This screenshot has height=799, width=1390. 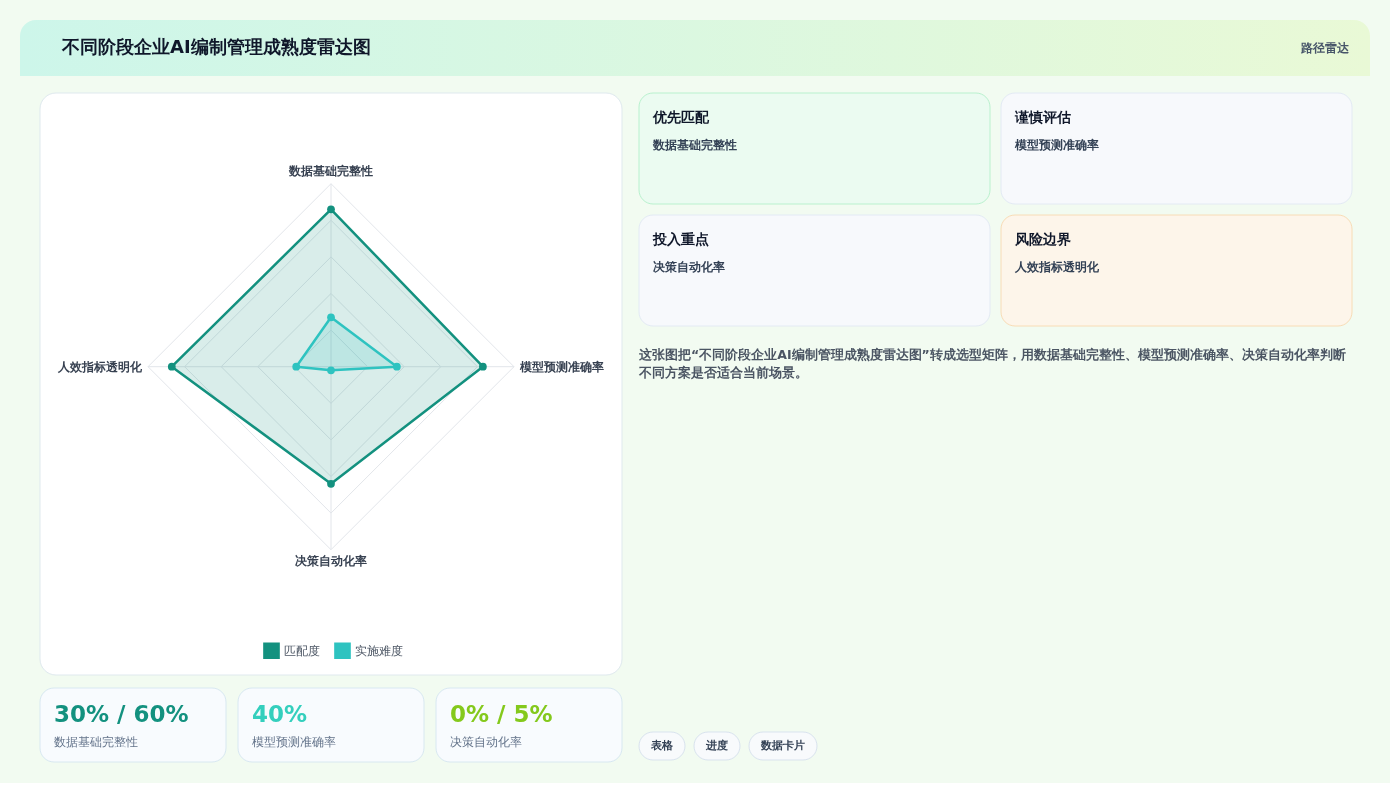 I want to click on text: 路径雷达, so click(x=1325, y=48).